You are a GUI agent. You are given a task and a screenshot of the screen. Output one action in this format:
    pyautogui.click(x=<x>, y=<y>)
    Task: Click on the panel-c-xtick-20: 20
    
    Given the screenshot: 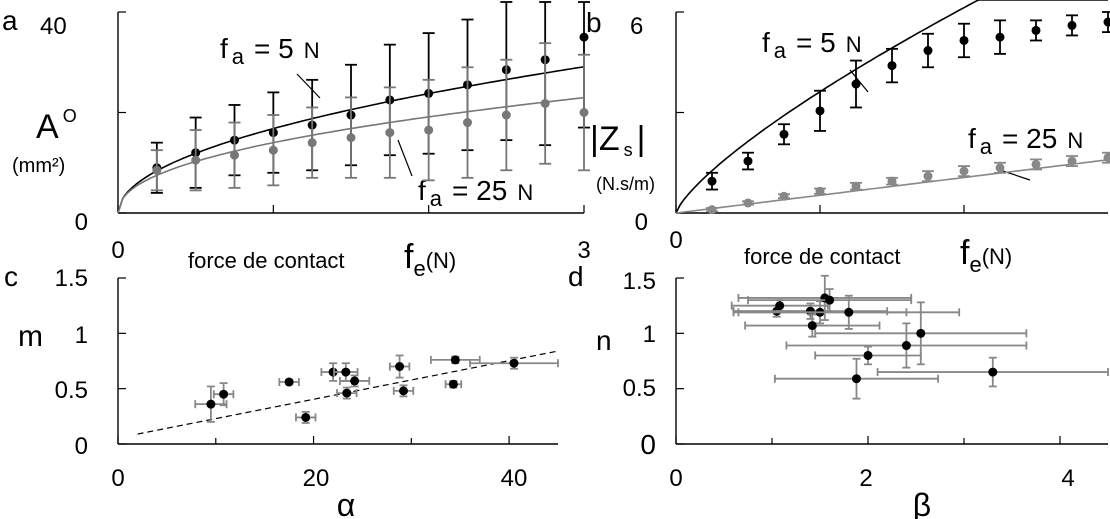 What is the action you would take?
    pyautogui.click(x=316, y=478)
    